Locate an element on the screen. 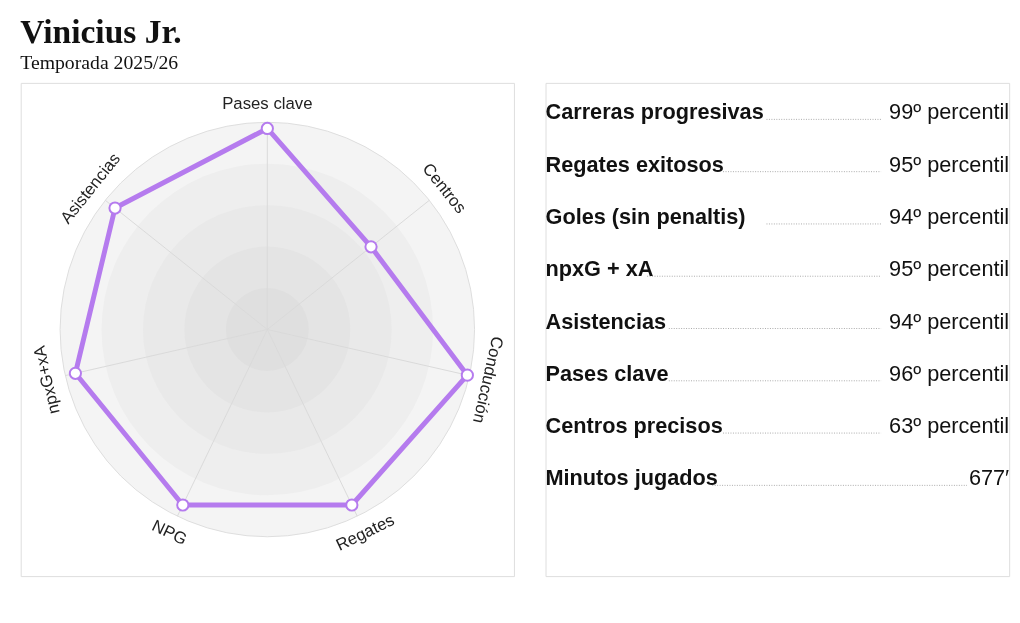 Image resolution: width=1020 pixels, height=623 pixels. chart-subtitle: Temporada 2025/26 is located at coordinates (99, 61).